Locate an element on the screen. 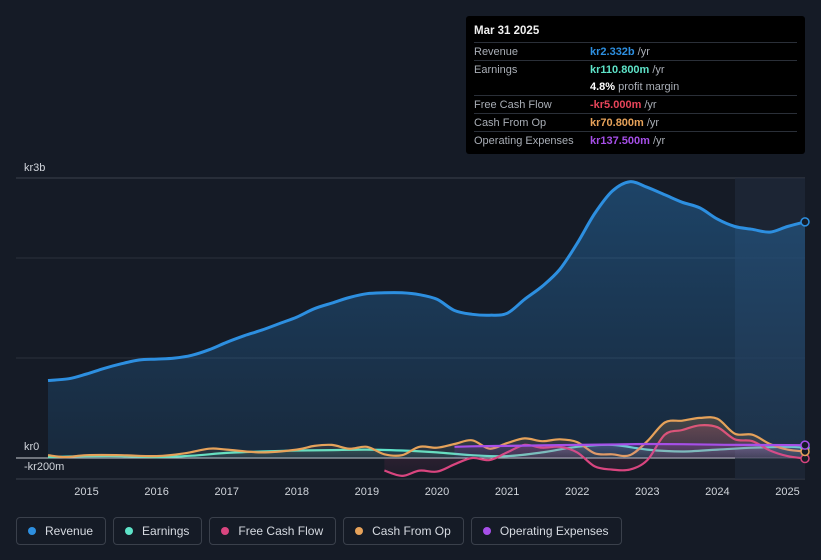  x-tick-label: 2024 is located at coordinates (717, 492).